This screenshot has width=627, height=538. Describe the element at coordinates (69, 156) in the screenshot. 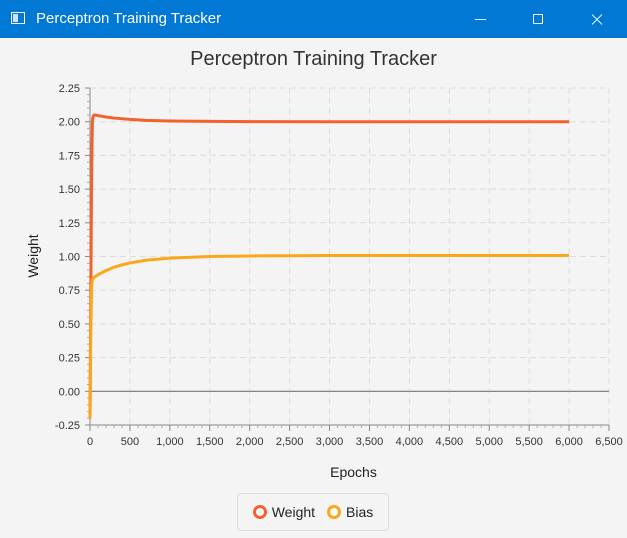

I see `y-tick-label: 1.75` at that location.